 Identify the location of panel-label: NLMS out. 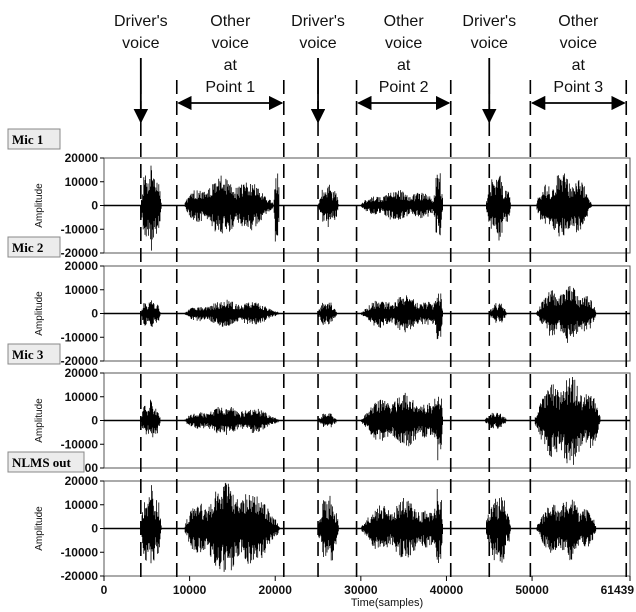
(46, 462).